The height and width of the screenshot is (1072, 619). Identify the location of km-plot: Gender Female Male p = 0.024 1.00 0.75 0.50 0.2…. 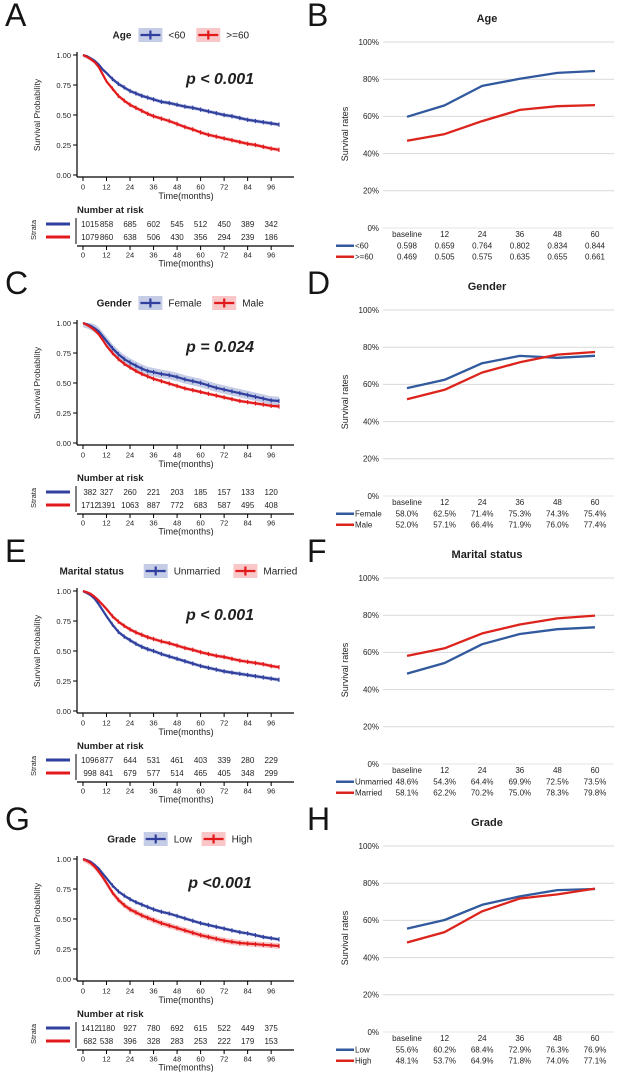
(161, 416).